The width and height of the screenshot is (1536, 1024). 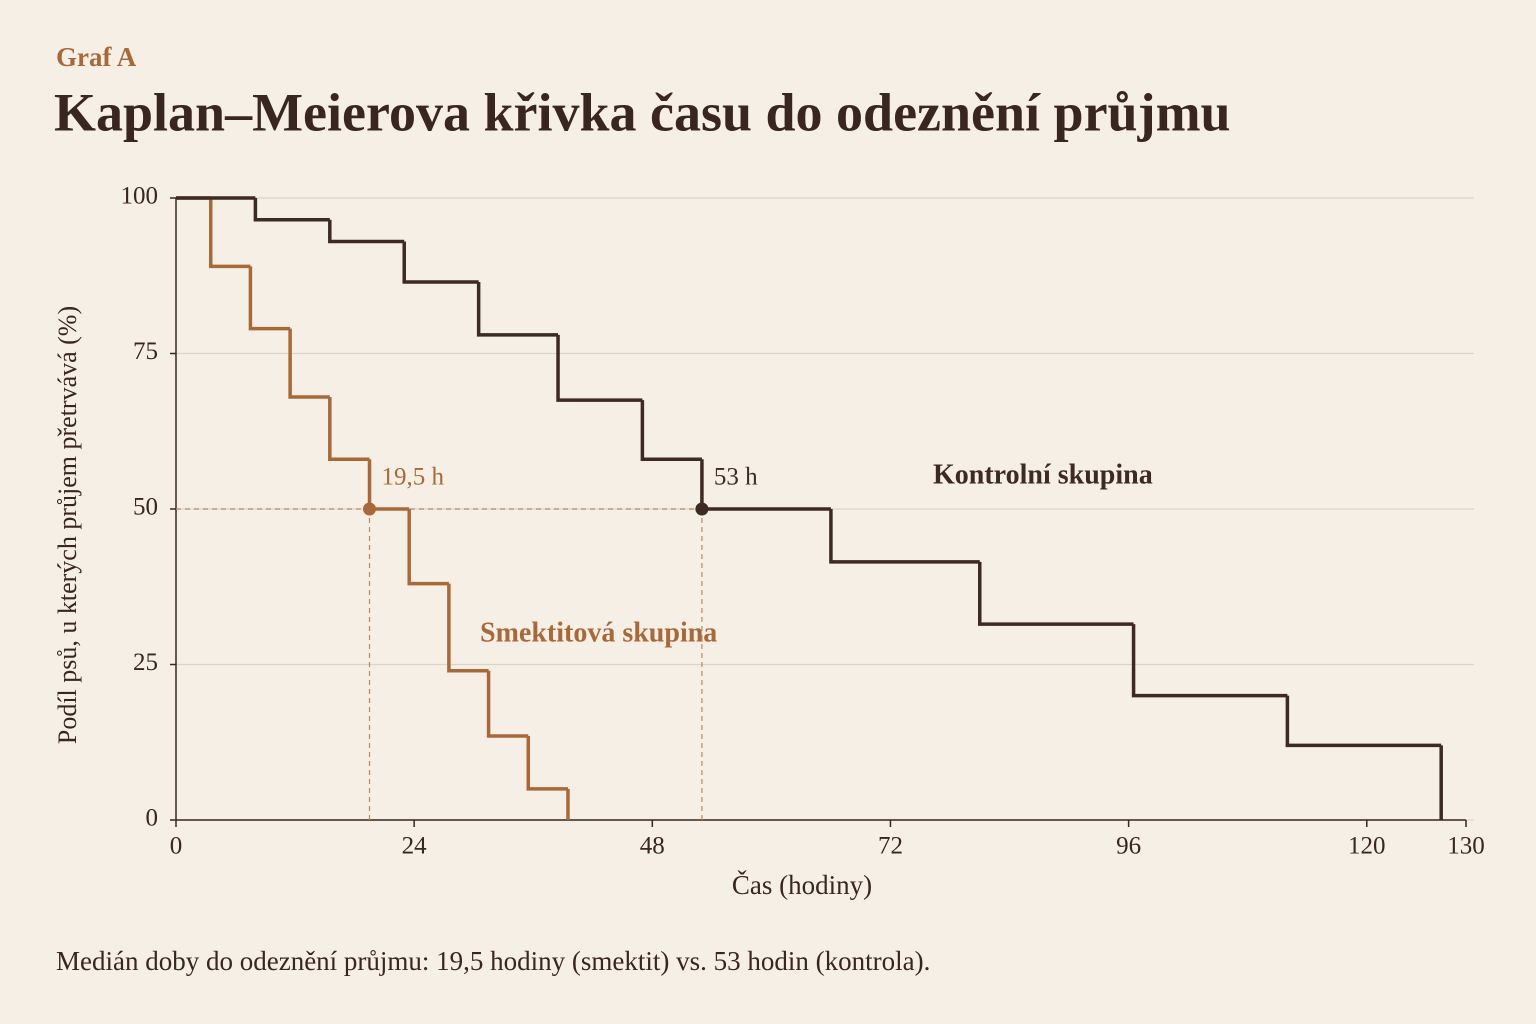 What do you see at coordinates (1367, 846) in the screenshot?
I see `x-tick-label: 120` at bounding box center [1367, 846].